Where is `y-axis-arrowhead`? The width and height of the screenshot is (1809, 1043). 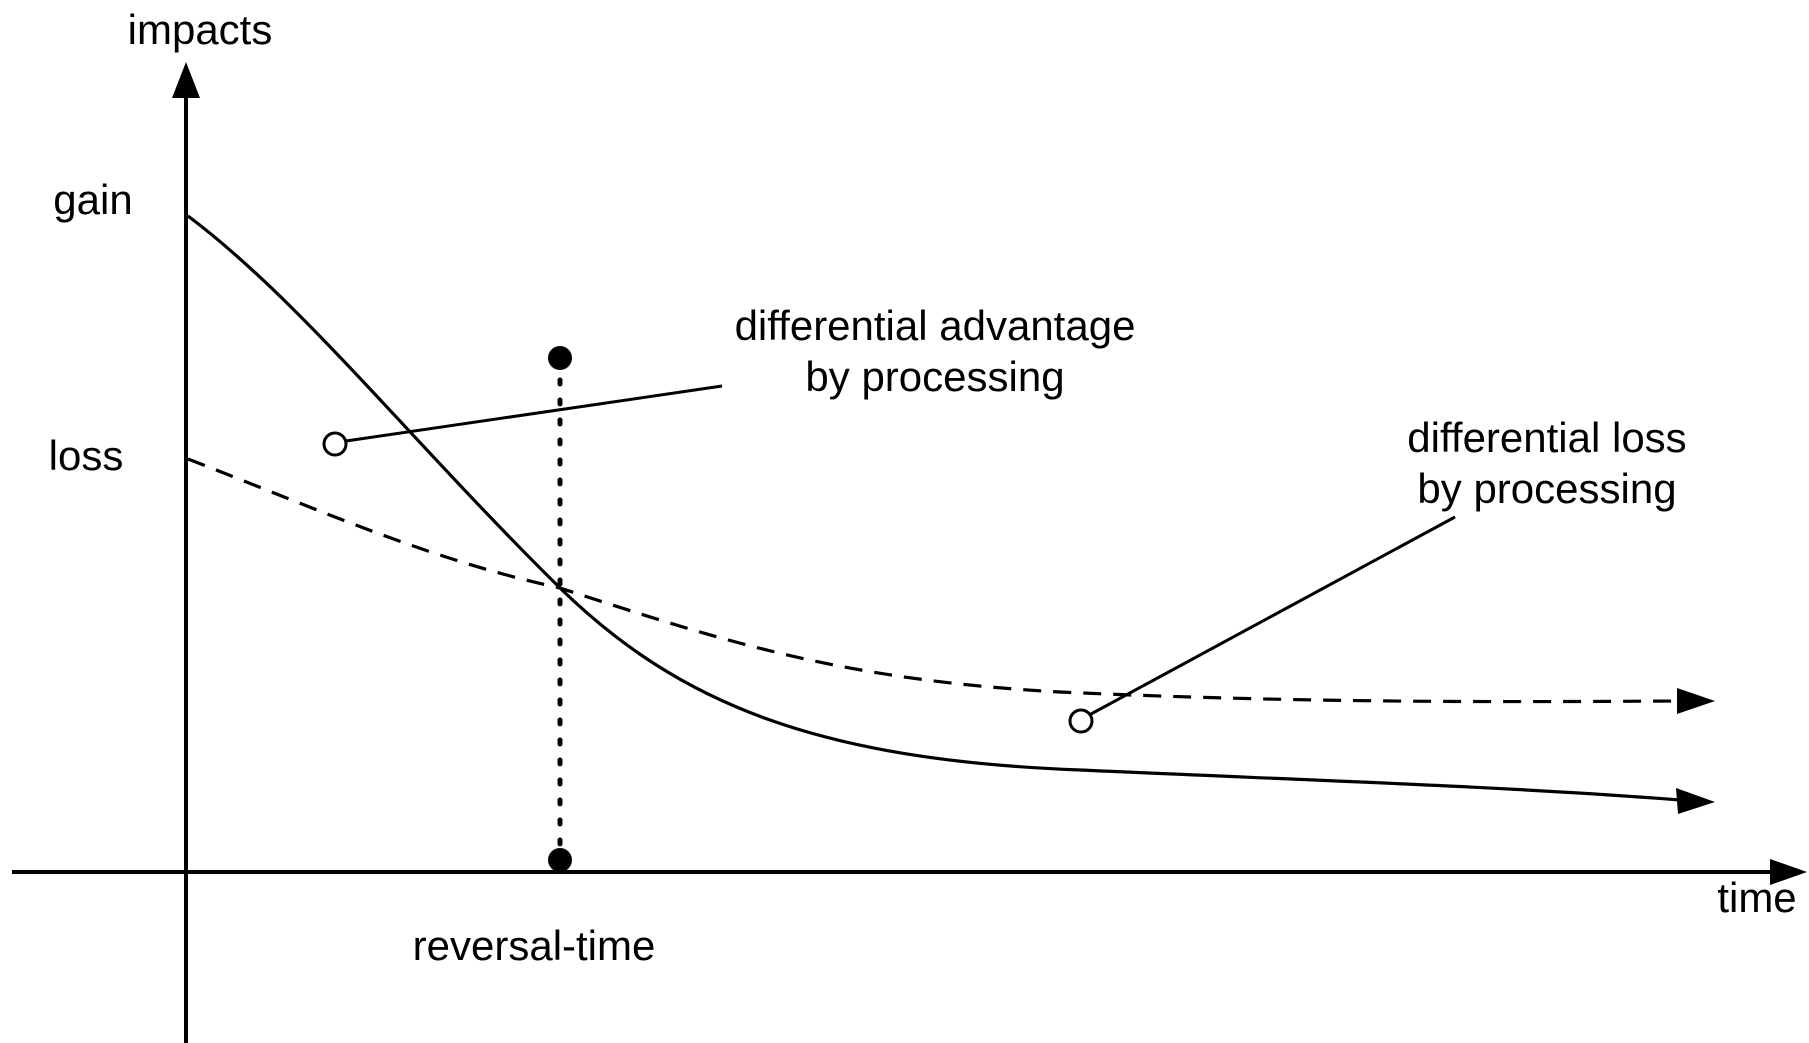
y-axis-arrowhead is located at coordinates (186, 80).